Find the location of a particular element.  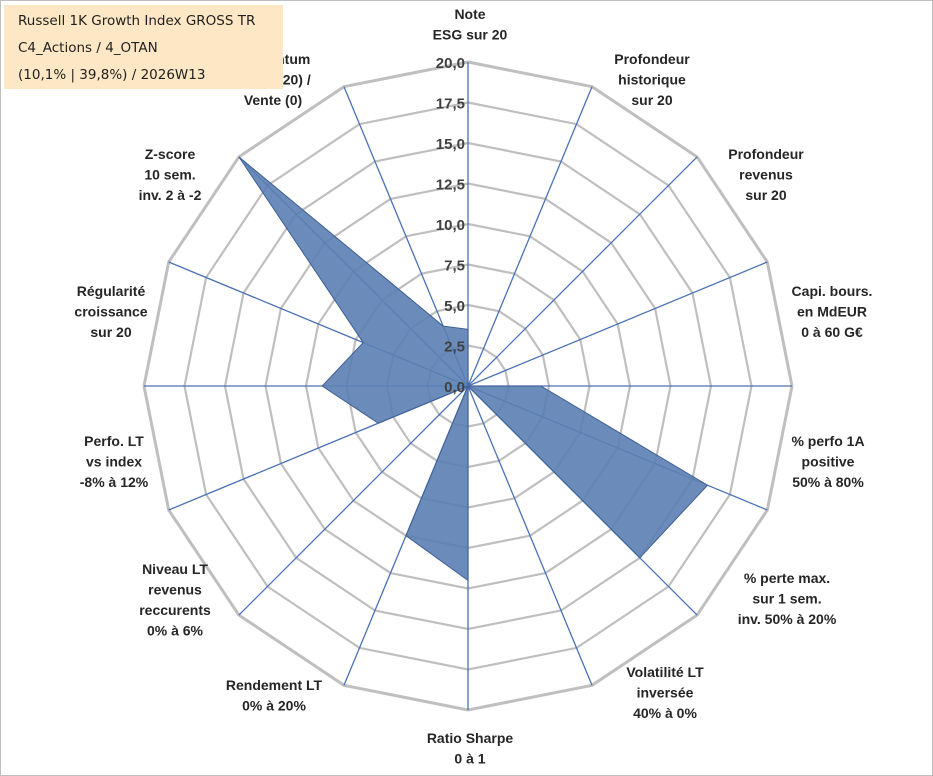

tick-labels: 0,0 2,5 5,0 7,5 10,0 12,5 15,0 17,5 20,0 is located at coordinates (450, 225).